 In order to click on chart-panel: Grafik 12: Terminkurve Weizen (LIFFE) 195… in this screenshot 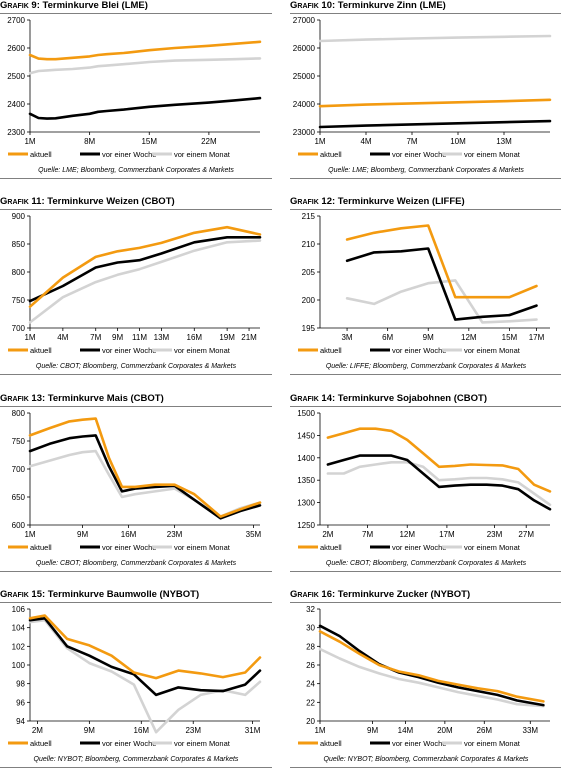, I will do `click(425, 286)`.